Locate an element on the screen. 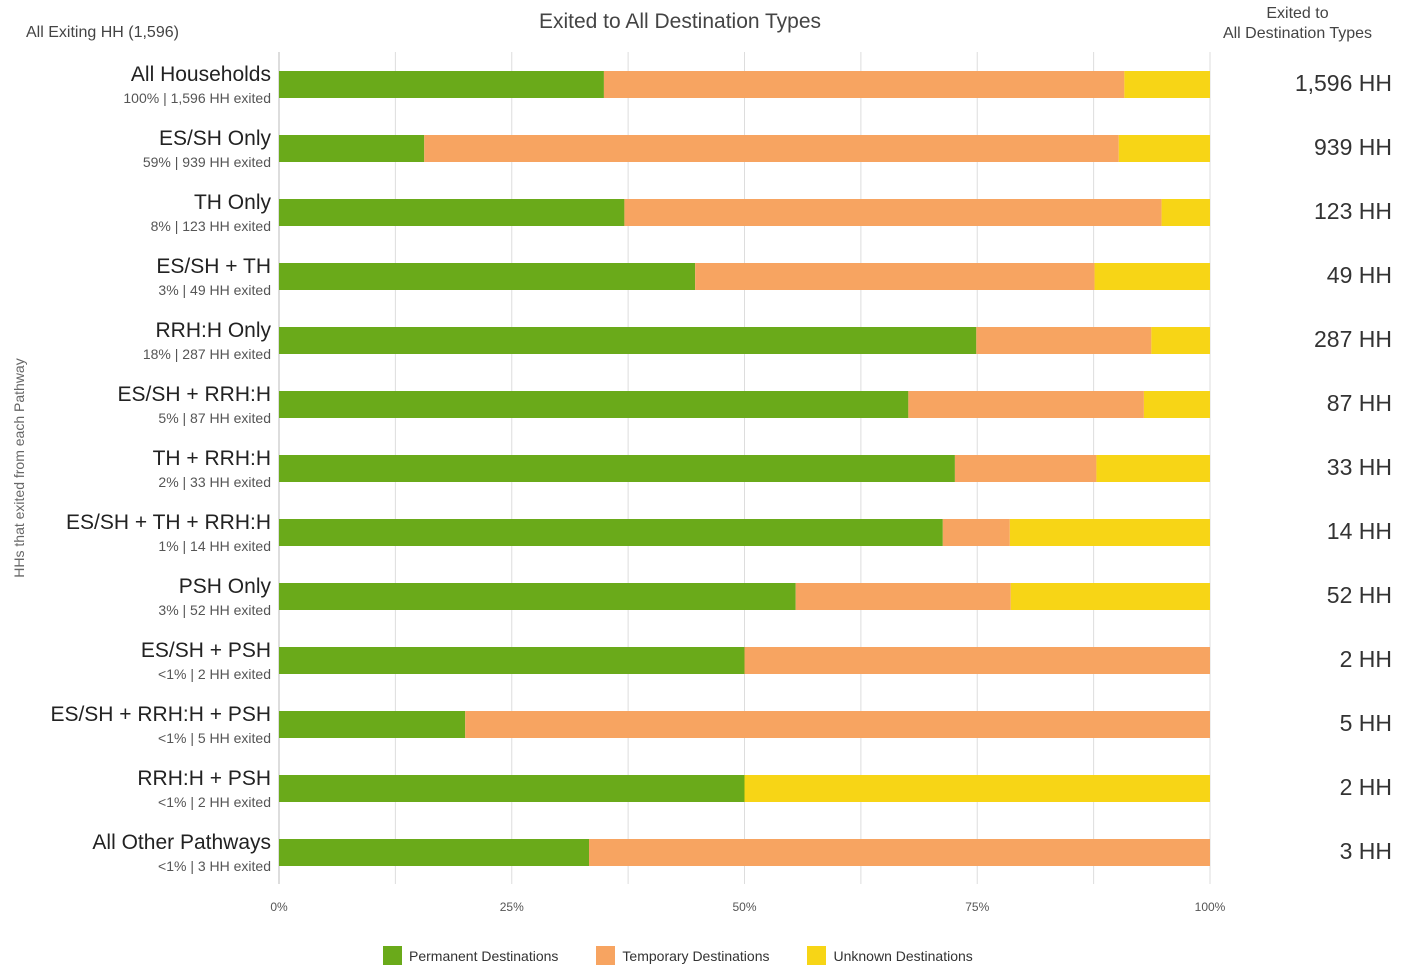 The height and width of the screenshot is (971, 1411). category-sublabel: 59% | 939 HH exited is located at coordinates (207, 162).